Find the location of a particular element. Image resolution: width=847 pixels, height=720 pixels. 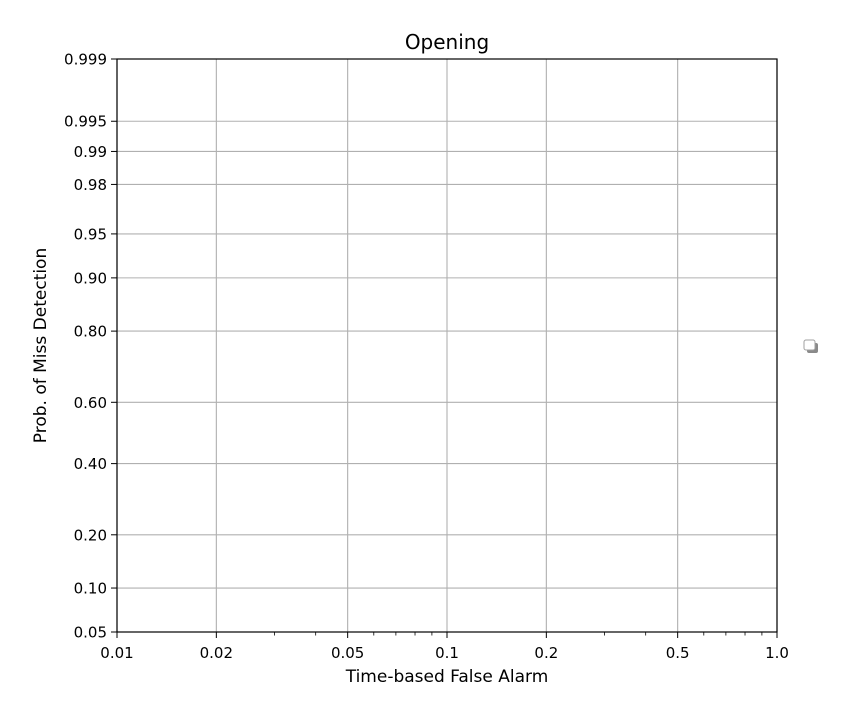

x-axis-label: Time-based False Alarm is located at coordinates (447, 677).